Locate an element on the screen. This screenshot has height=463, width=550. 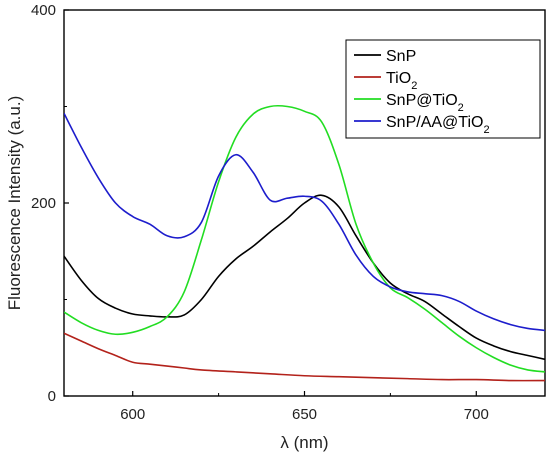
x-tick-label: 600 is located at coordinates (132, 414).